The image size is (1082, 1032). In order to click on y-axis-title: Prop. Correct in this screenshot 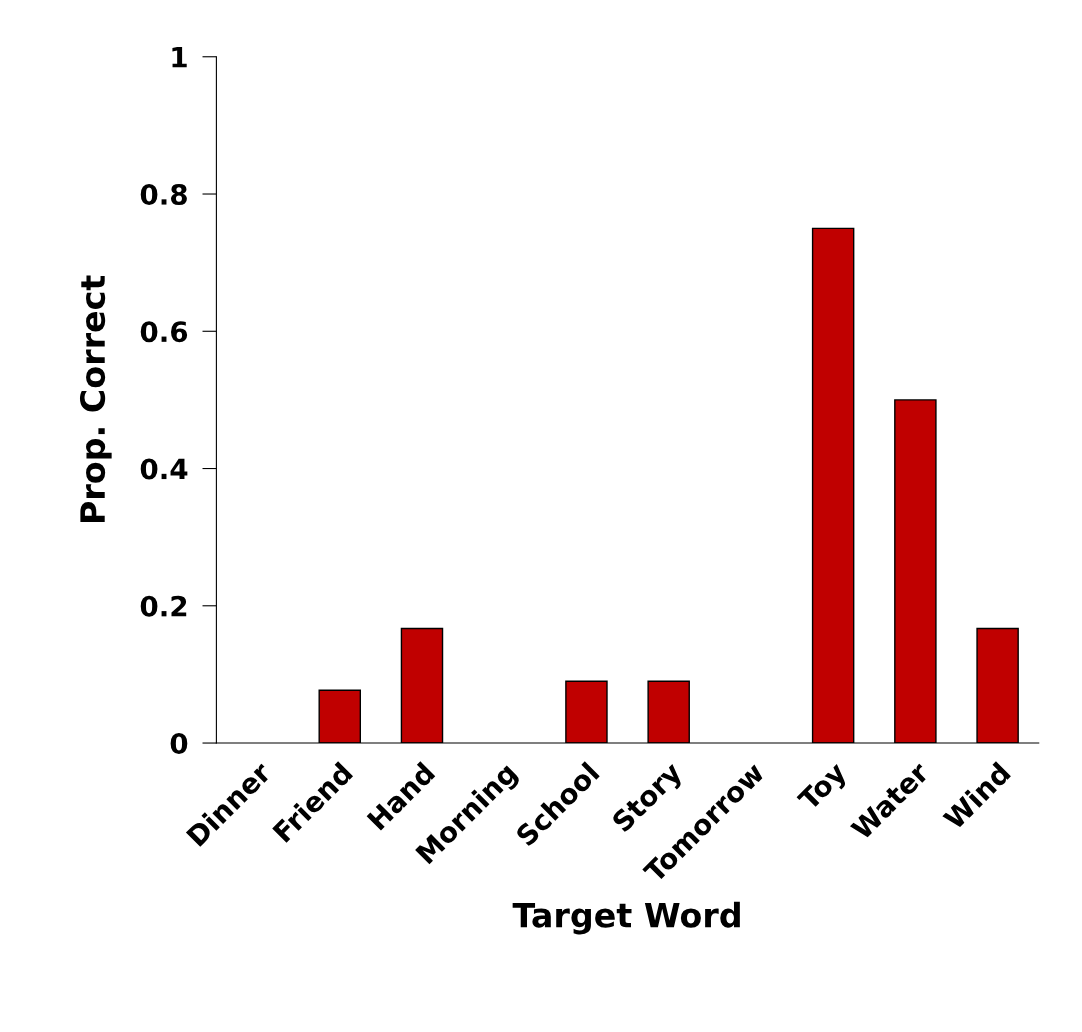, I will do `click(95, 399)`.